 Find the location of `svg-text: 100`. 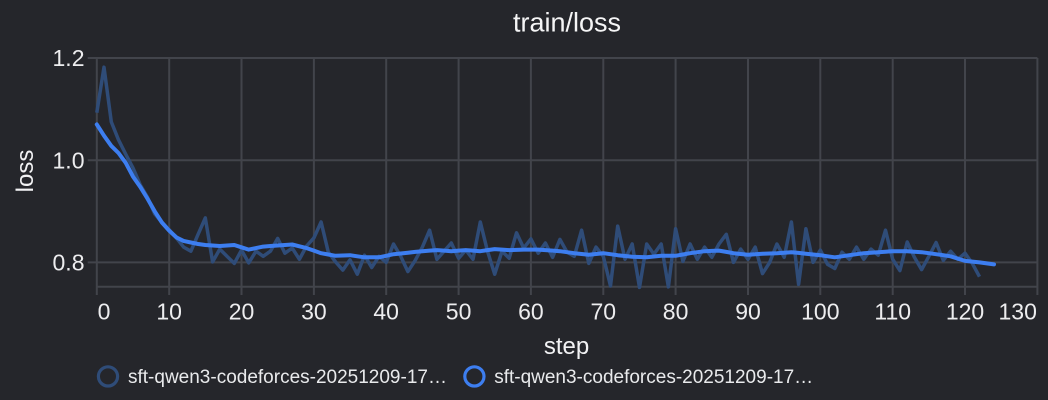

svg-text: 100 is located at coordinates (820, 311).